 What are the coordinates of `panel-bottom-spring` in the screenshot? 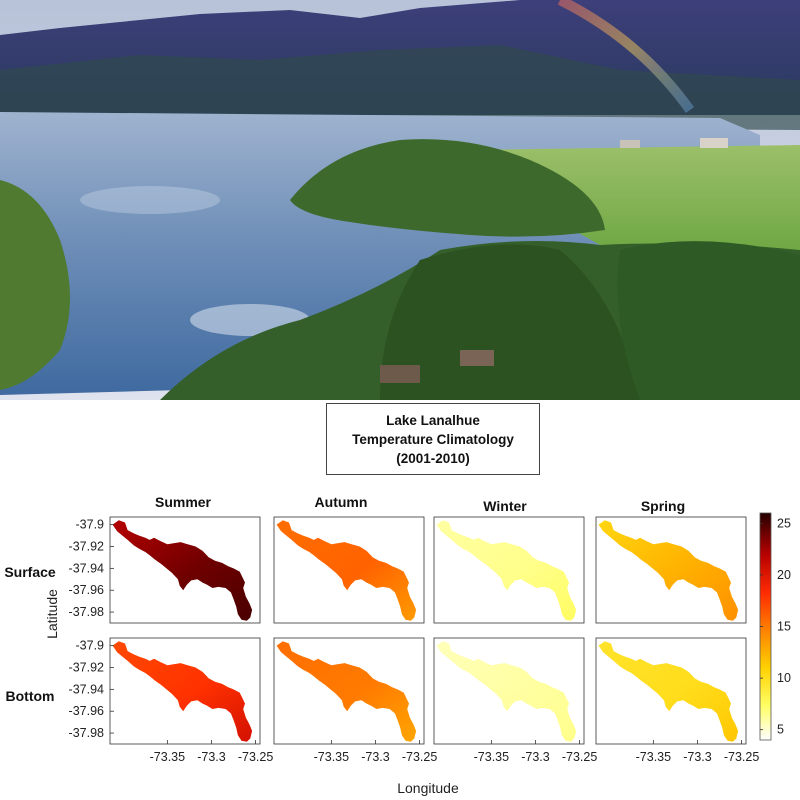 It's located at (671, 691).